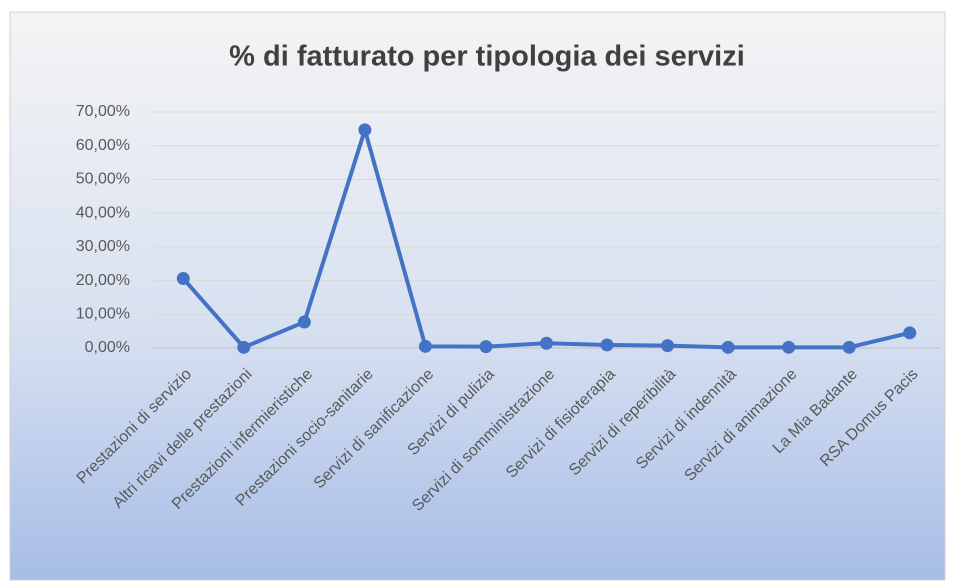  Describe the element at coordinates (487, 57) in the screenshot. I see `chart-title: % di fatturato per tipologia dei servizi` at that location.